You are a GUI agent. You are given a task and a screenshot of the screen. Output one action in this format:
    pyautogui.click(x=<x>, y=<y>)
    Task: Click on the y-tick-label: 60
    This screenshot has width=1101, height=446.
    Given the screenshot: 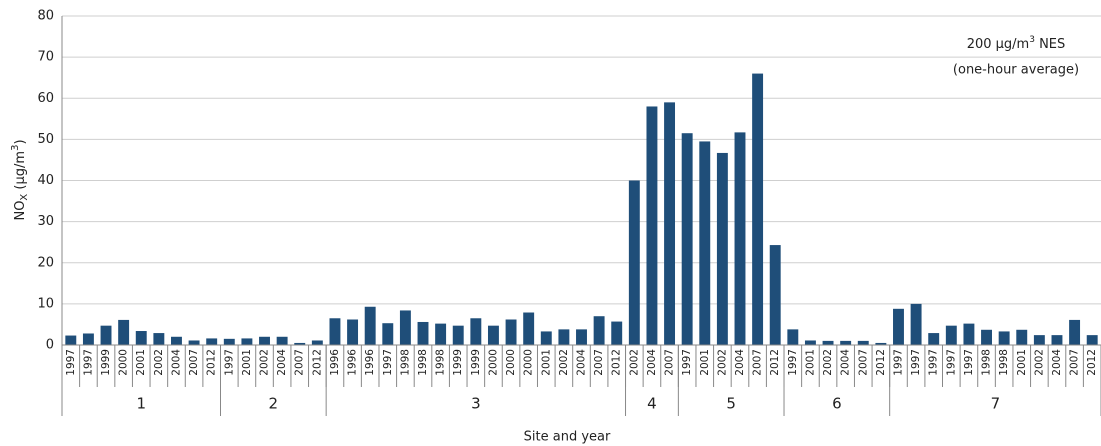 What is the action you would take?
    pyautogui.click(x=45, y=98)
    